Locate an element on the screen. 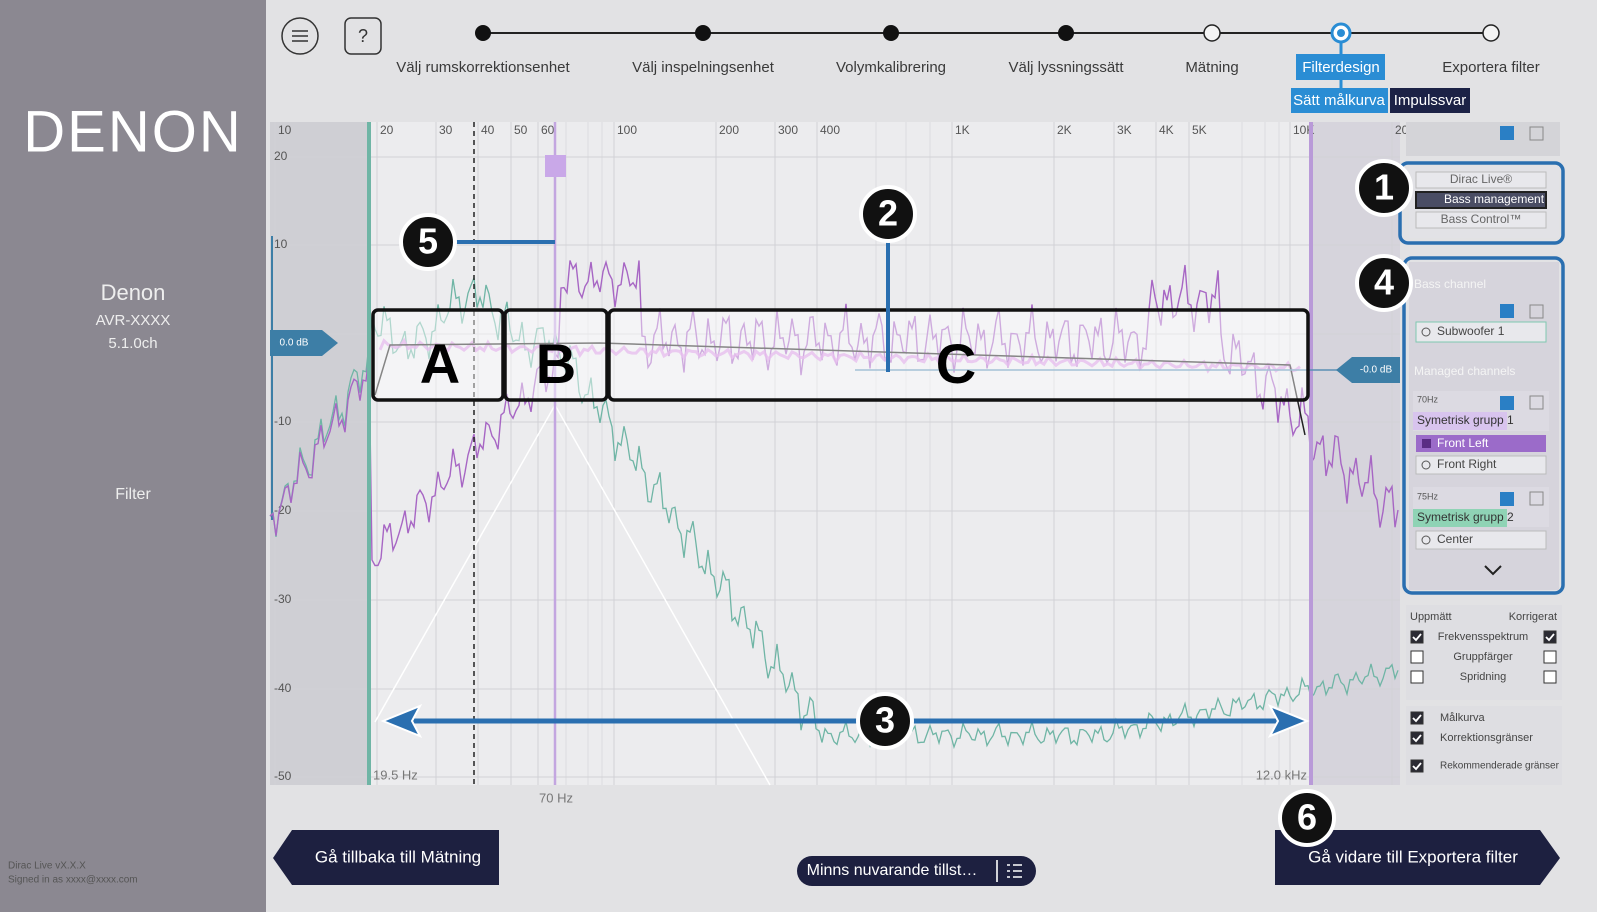 This screenshot has width=1597, height=912. region-label: B is located at coordinates (556, 363).